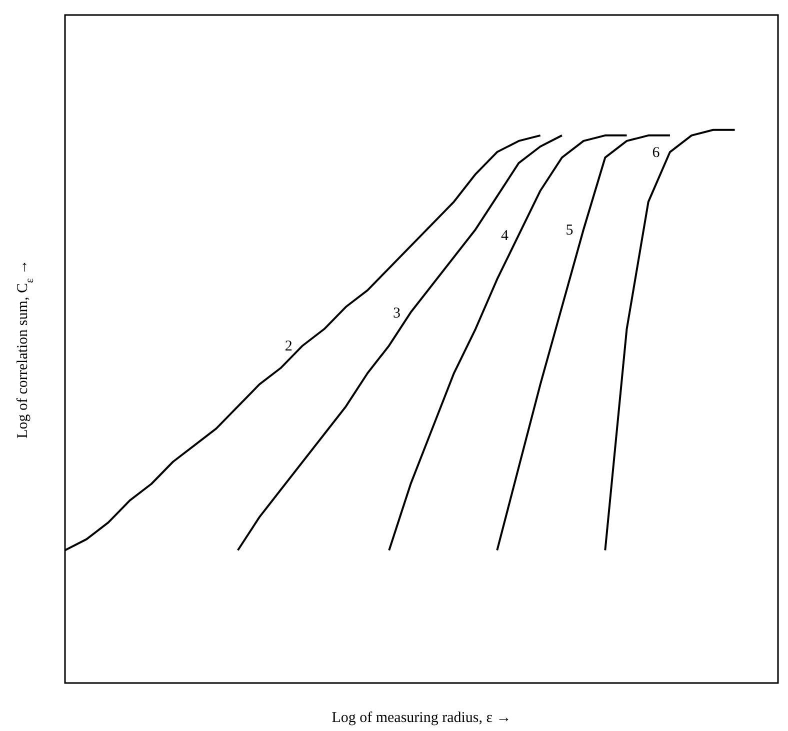 Image resolution: width=788 pixels, height=731 pixels. What do you see at coordinates (396, 313) in the screenshot?
I see `series-label: 3` at bounding box center [396, 313].